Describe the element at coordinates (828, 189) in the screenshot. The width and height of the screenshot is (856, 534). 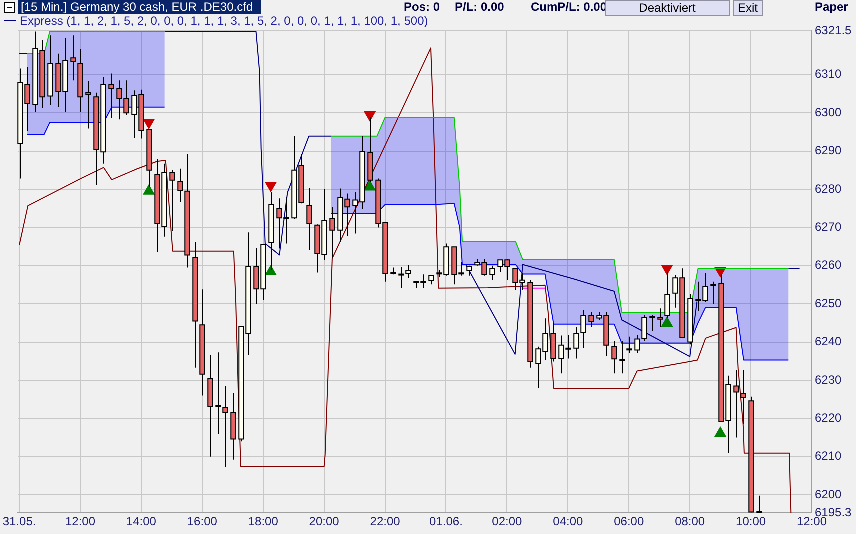
I see `y-tick-label: 6280` at that location.